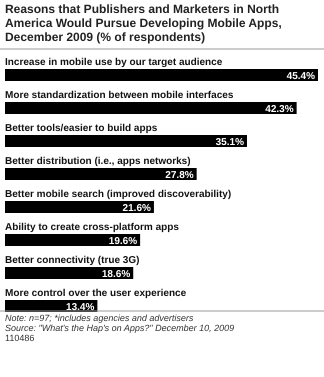  What do you see at coordinates (72, 260) in the screenshot?
I see `y-tick-label: Better connectivity (true 3G)` at bounding box center [72, 260].